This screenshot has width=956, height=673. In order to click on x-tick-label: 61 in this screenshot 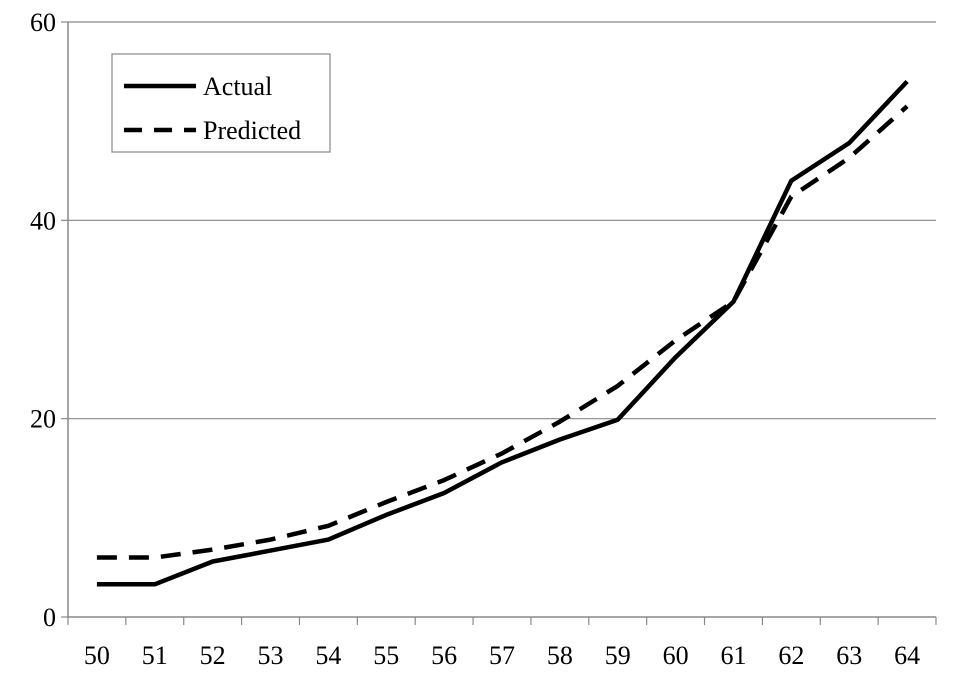, I will do `click(733, 655)`.